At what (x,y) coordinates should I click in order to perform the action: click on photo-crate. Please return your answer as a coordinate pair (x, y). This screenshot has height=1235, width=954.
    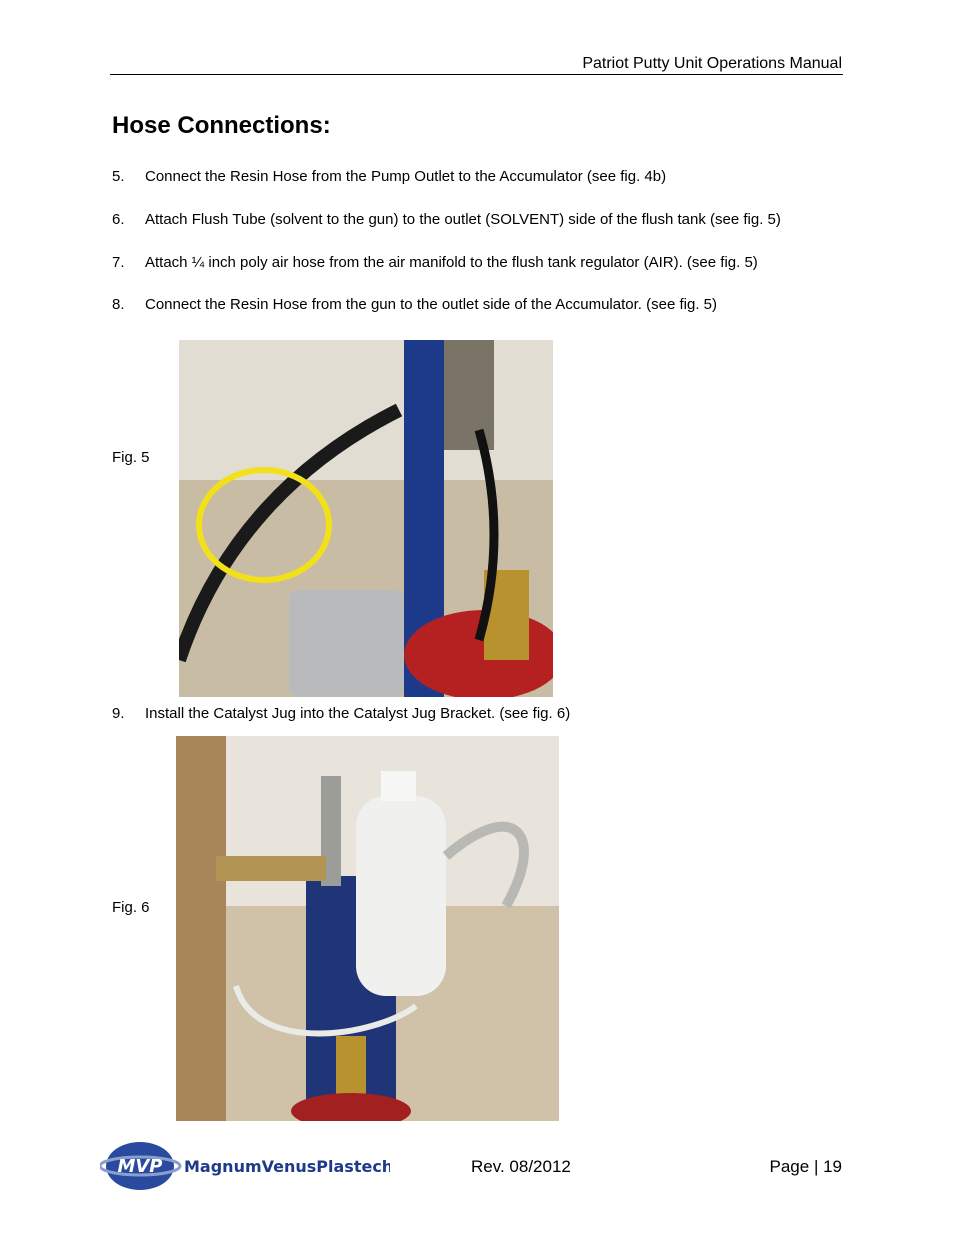
    Looking at the image, I should click on (201, 928).